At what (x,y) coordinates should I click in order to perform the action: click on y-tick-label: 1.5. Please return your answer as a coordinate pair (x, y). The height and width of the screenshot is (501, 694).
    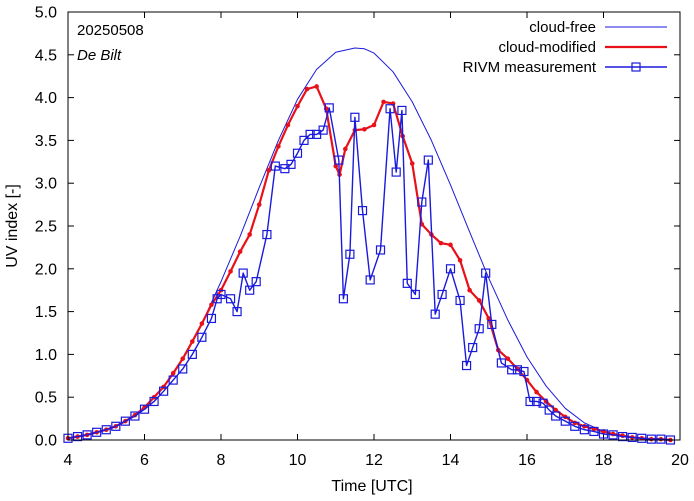
    Looking at the image, I should click on (46, 312).